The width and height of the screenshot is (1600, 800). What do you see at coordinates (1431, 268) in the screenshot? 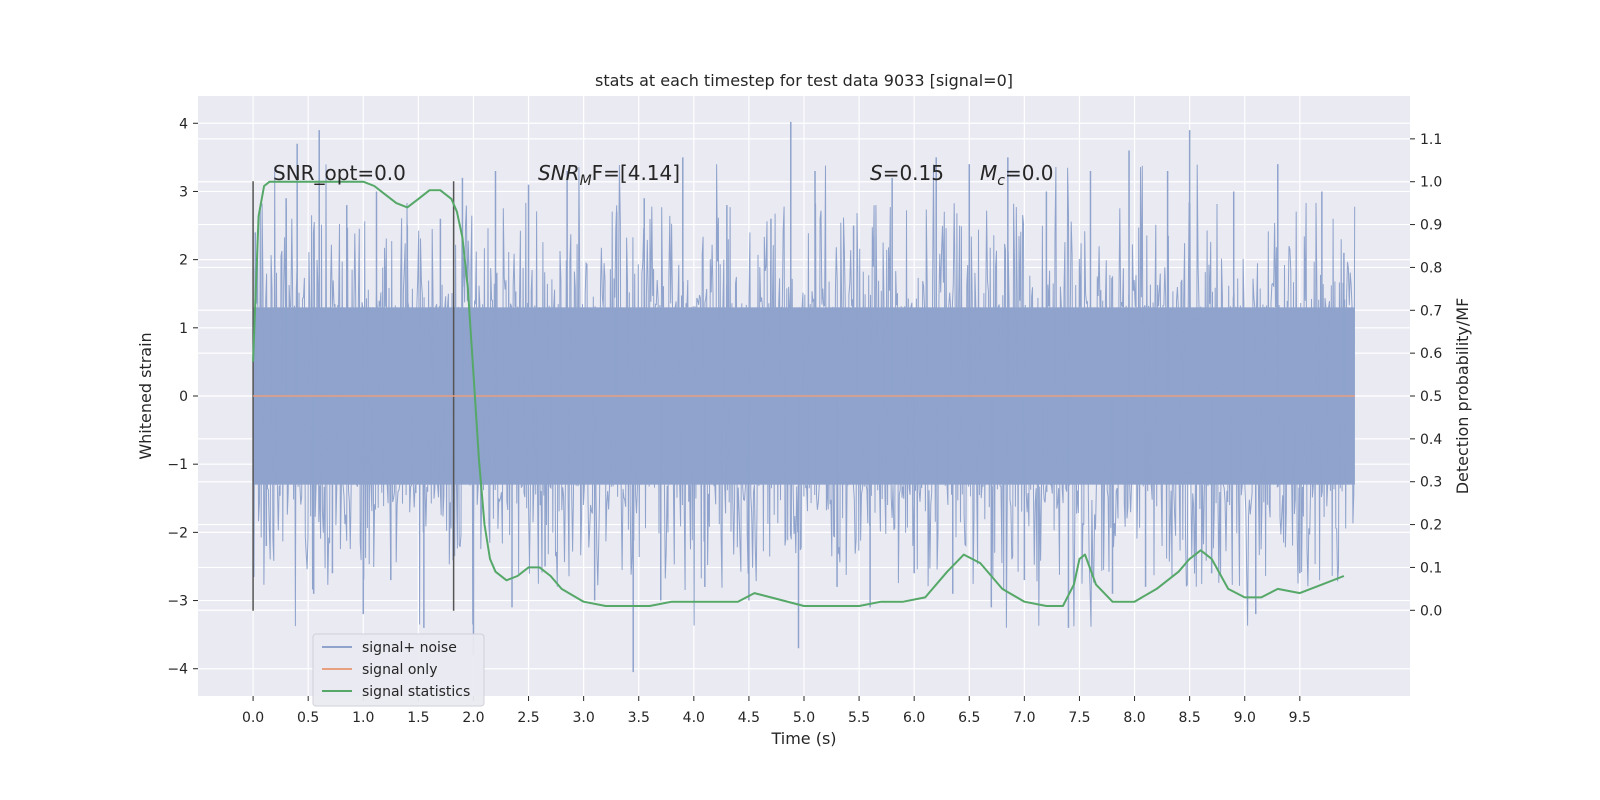
I see `y2-tick-label-3: 0.8` at bounding box center [1431, 268].